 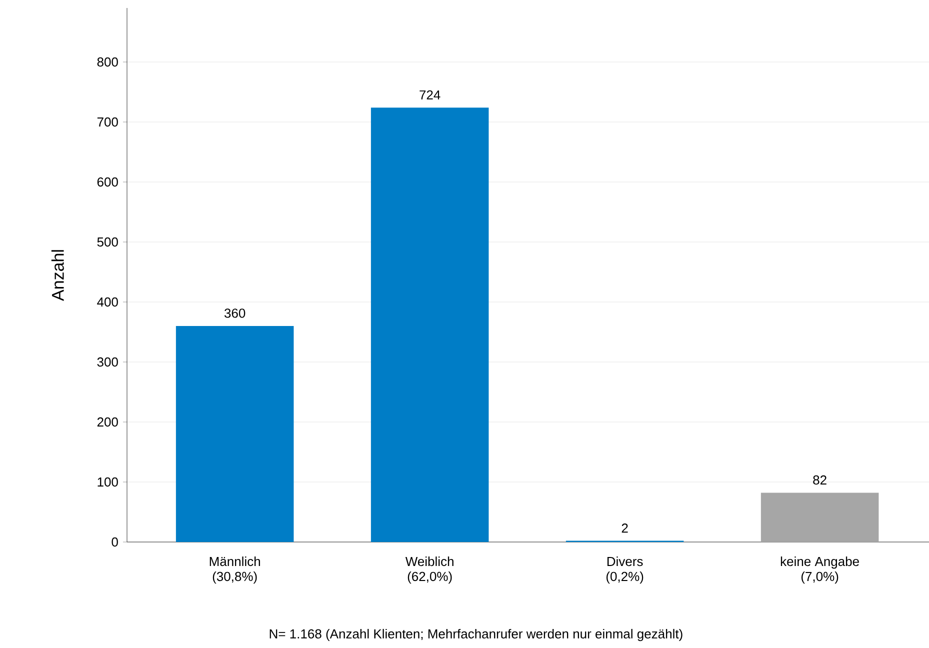 What do you see at coordinates (819, 480) in the screenshot?
I see `data-label: 82` at bounding box center [819, 480].